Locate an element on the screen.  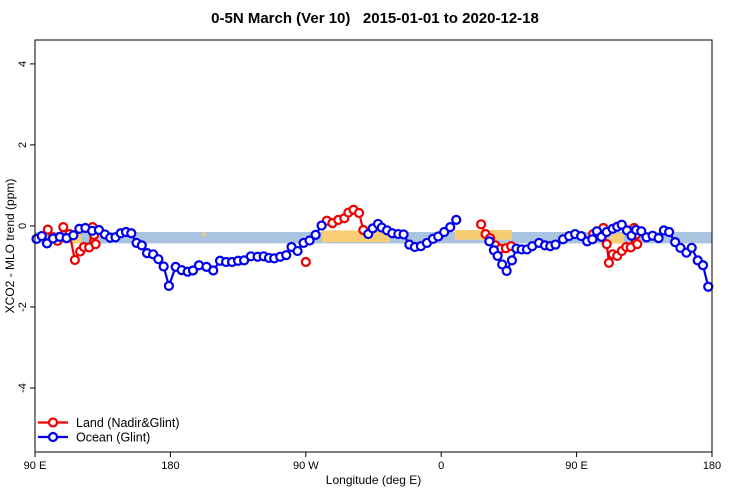
y-tick-label: 0 is located at coordinates (23, 226).